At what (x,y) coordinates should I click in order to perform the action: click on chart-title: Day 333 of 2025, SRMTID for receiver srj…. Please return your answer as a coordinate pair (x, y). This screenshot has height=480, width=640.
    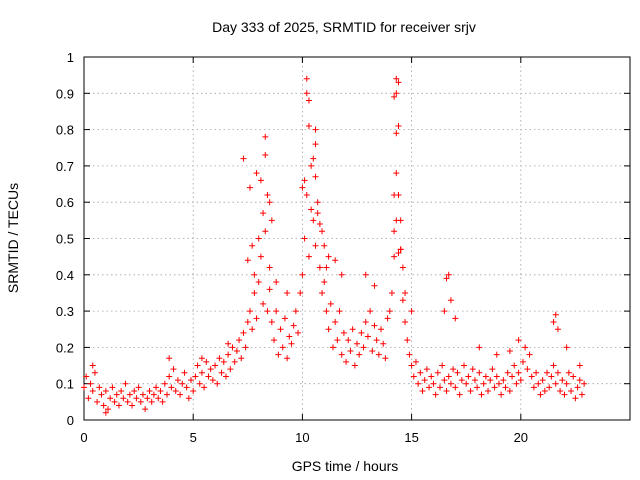
    Looking at the image, I should click on (344, 27).